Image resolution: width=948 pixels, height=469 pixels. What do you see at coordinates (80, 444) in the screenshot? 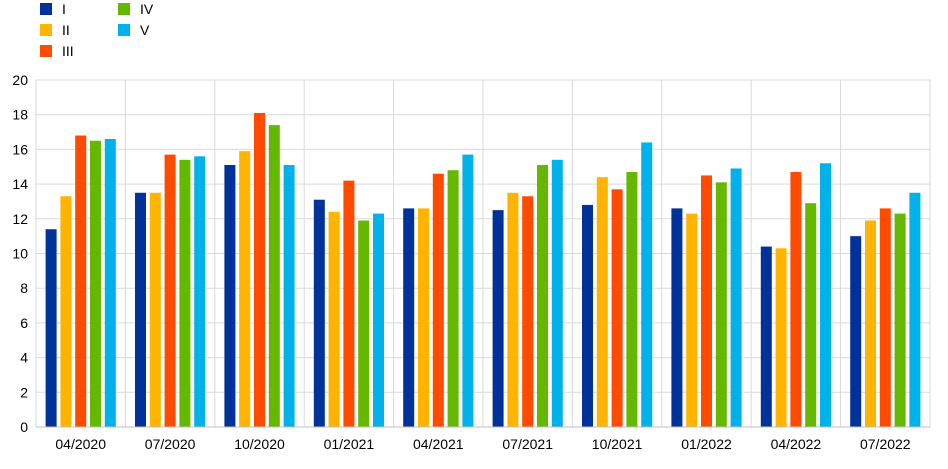
I see `x-tick-label: 04/2020` at bounding box center [80, 444].